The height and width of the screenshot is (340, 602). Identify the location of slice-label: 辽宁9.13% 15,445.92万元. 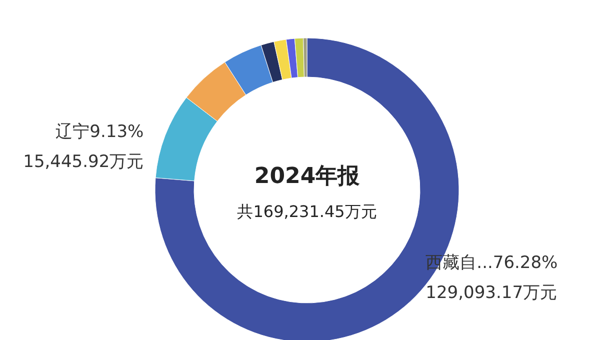
(83, 147).